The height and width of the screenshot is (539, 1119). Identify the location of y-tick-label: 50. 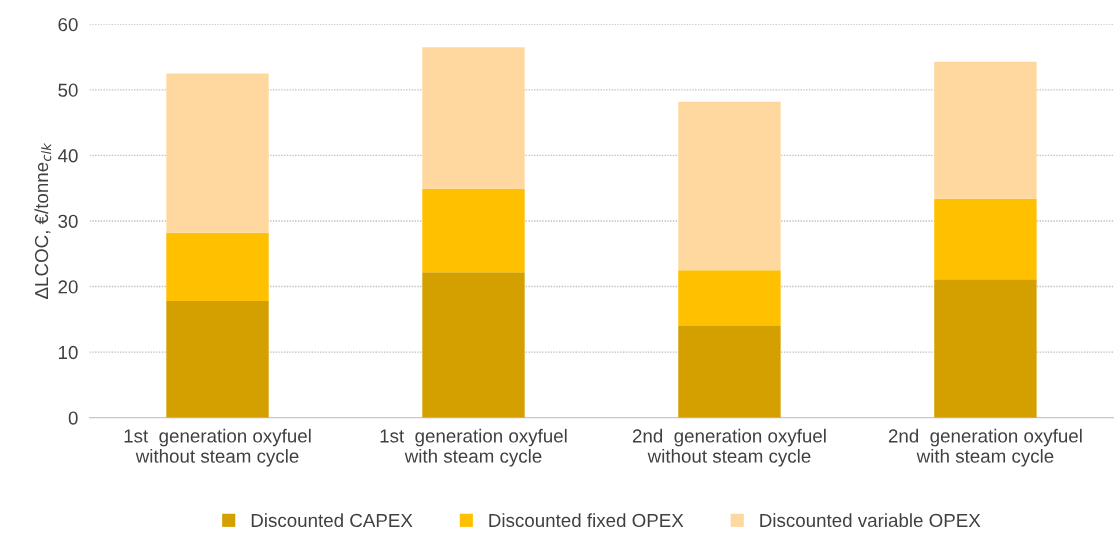
(68, 90).